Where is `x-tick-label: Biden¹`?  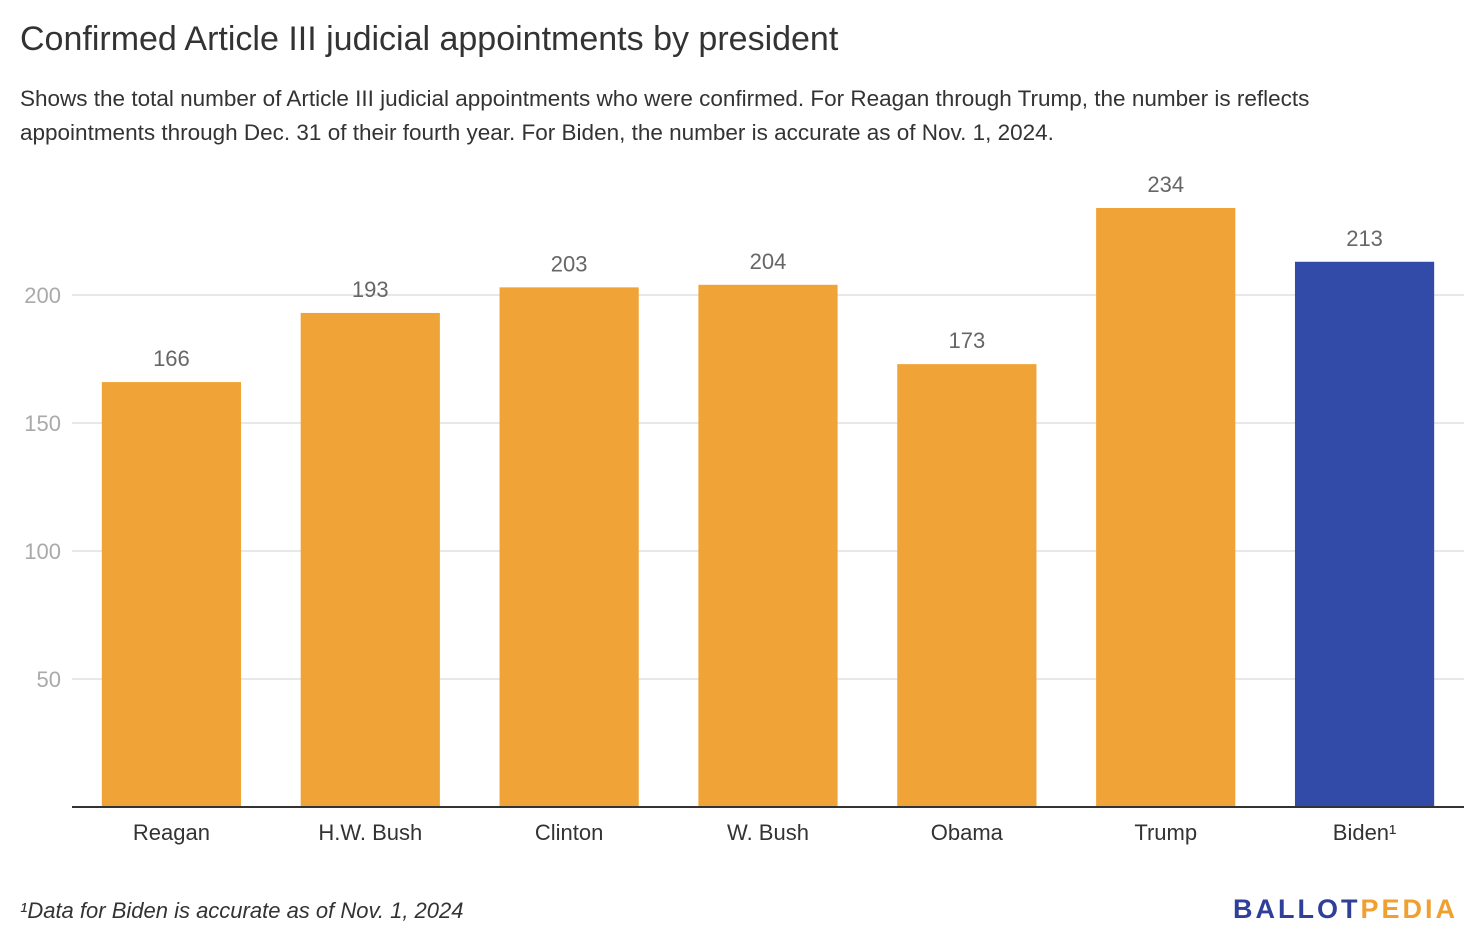
x-tick-label: Biden¹ is located at coordinates (1365, 832).